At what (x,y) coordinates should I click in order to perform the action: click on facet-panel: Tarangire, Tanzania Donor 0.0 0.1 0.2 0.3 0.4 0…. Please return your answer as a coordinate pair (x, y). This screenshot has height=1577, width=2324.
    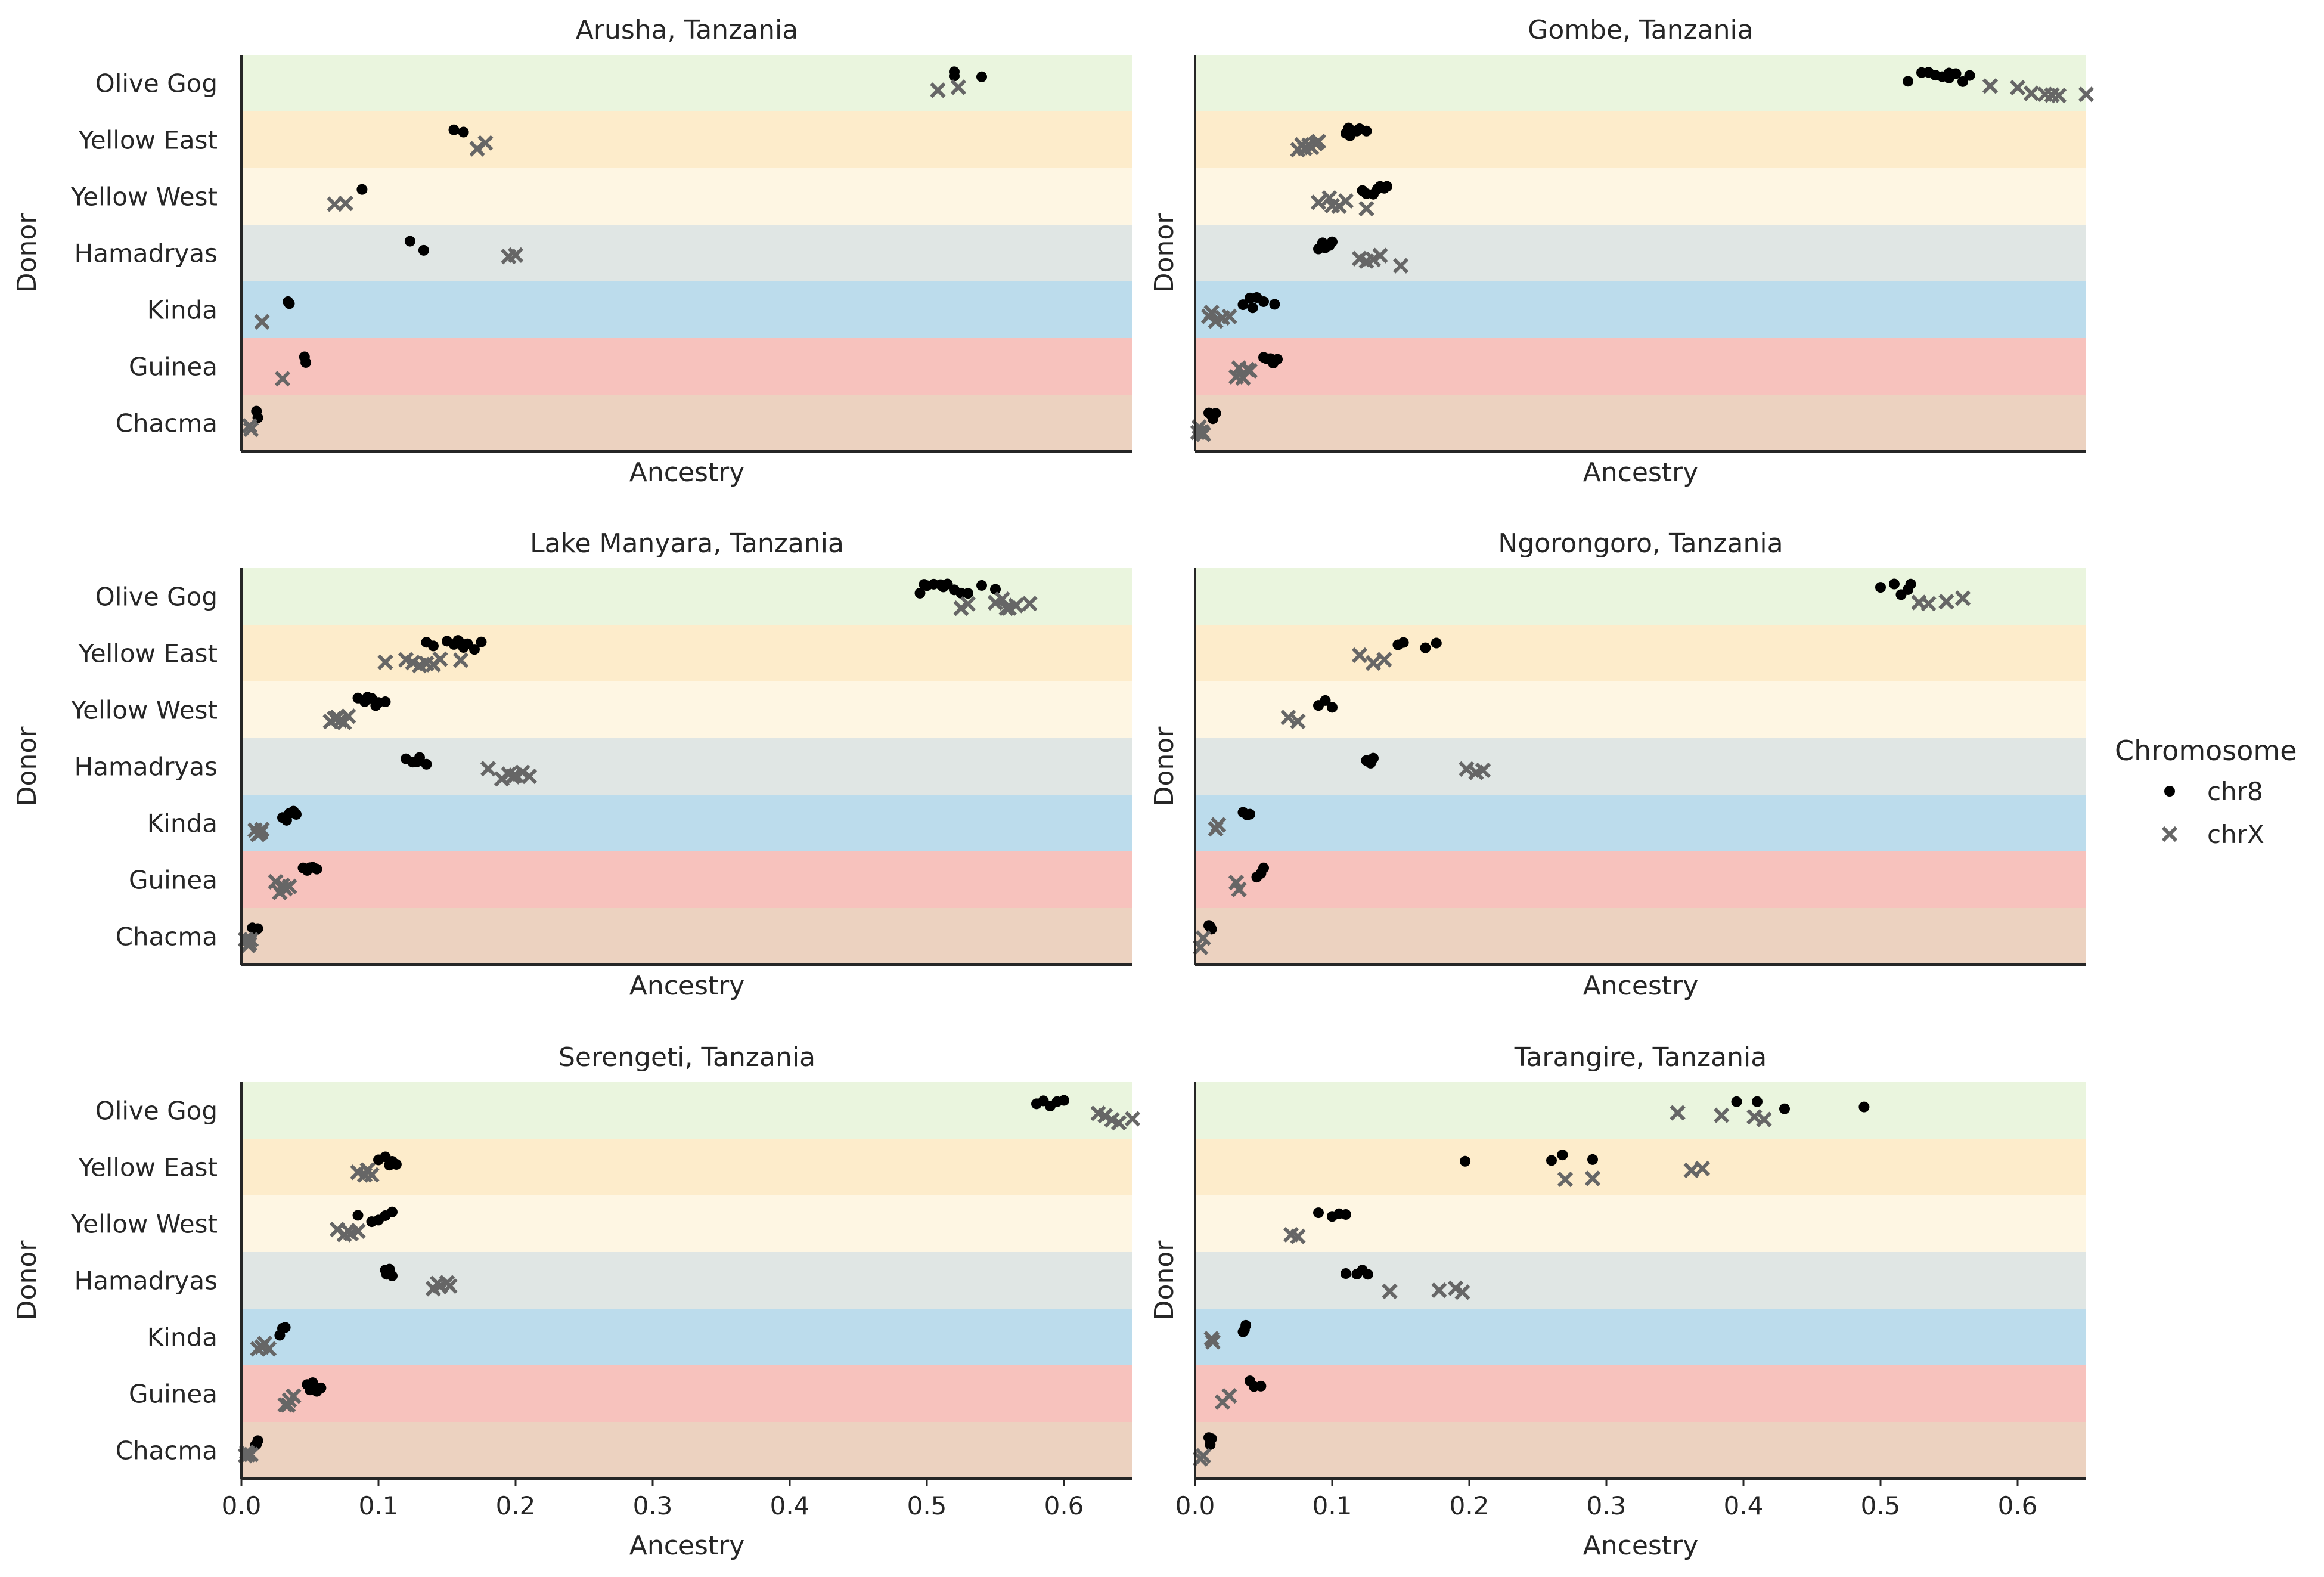
    Looking at the image, I should click on (1617, 1301).